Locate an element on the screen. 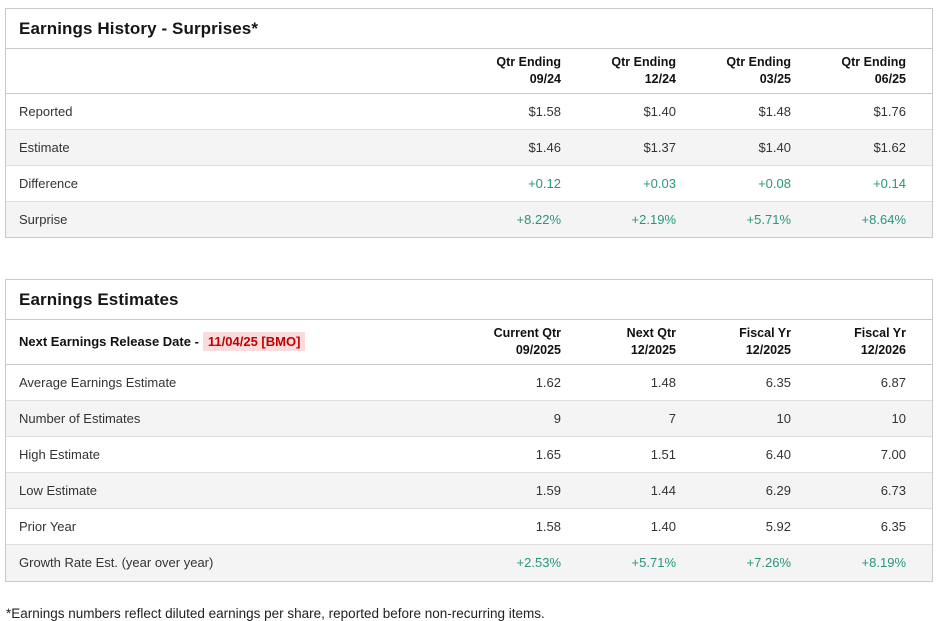 The height and width of the screenshot is (621, 940). cell-value: $1.62 is located at coordinates (889, 147).